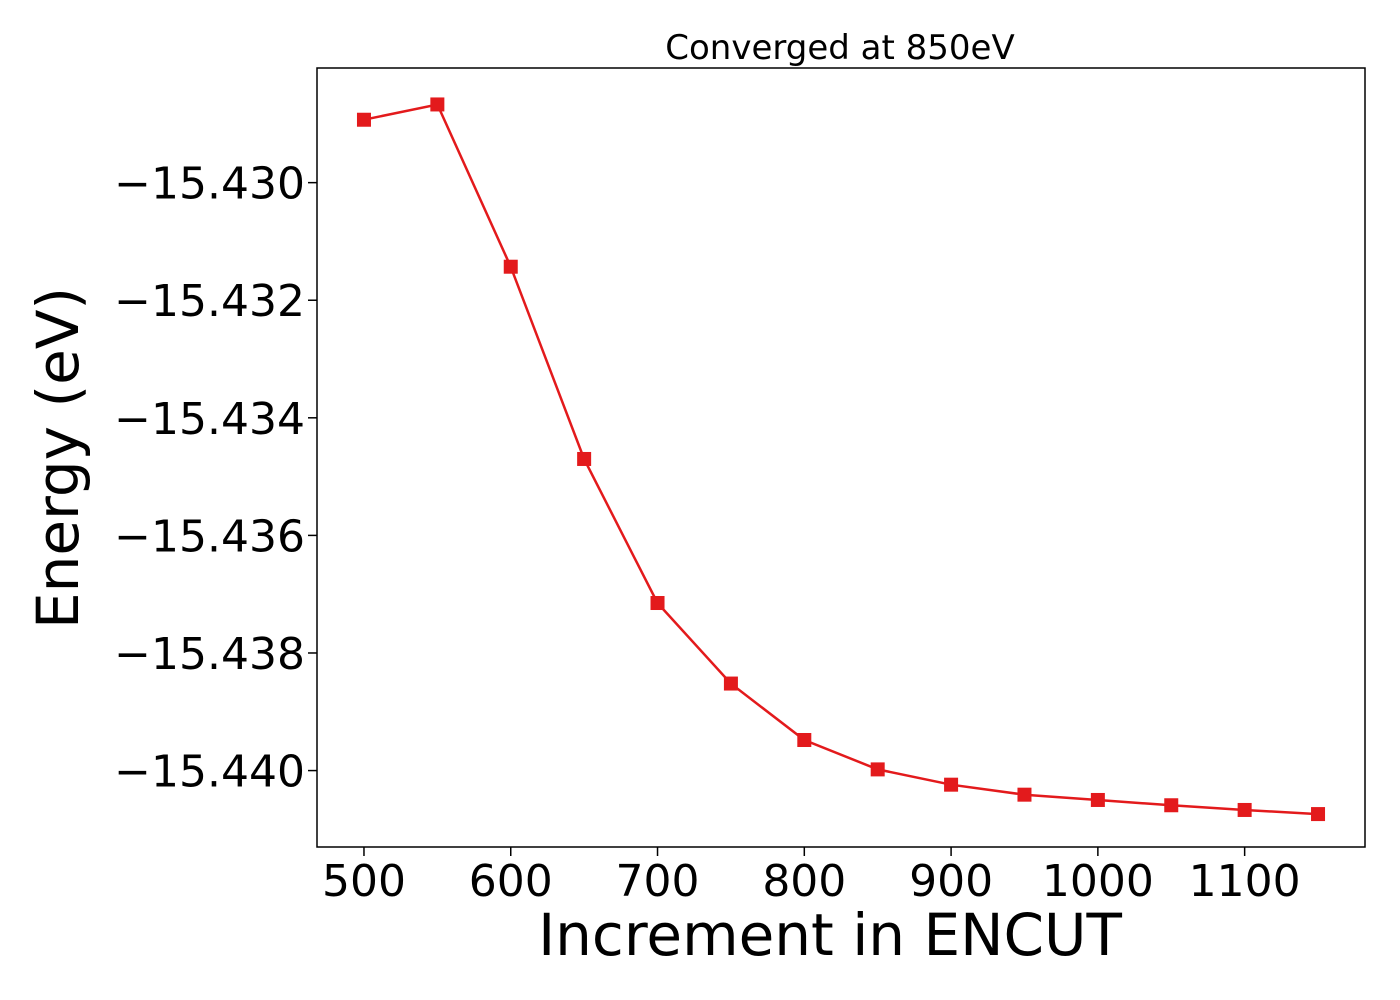 The width and height of the screenshot is (1400, 1000). What do you see at coordinates (364, 881) in the screenshot?
I see `x-tick-label: 500` at bounding box center [364, 881].